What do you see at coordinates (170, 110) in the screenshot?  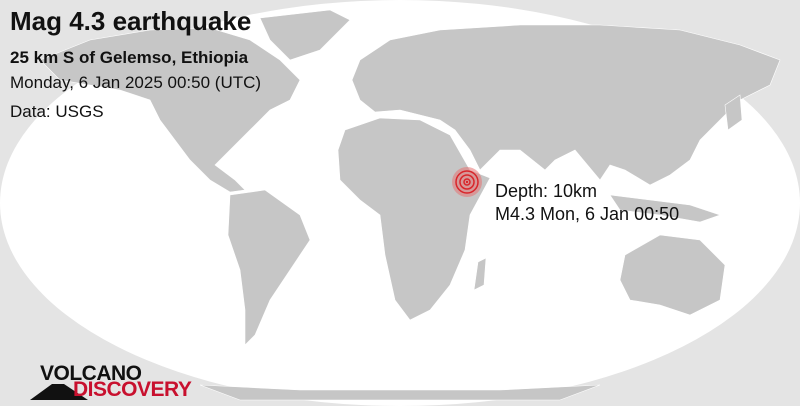 I see `north-america` at bounding box center [170, 110].